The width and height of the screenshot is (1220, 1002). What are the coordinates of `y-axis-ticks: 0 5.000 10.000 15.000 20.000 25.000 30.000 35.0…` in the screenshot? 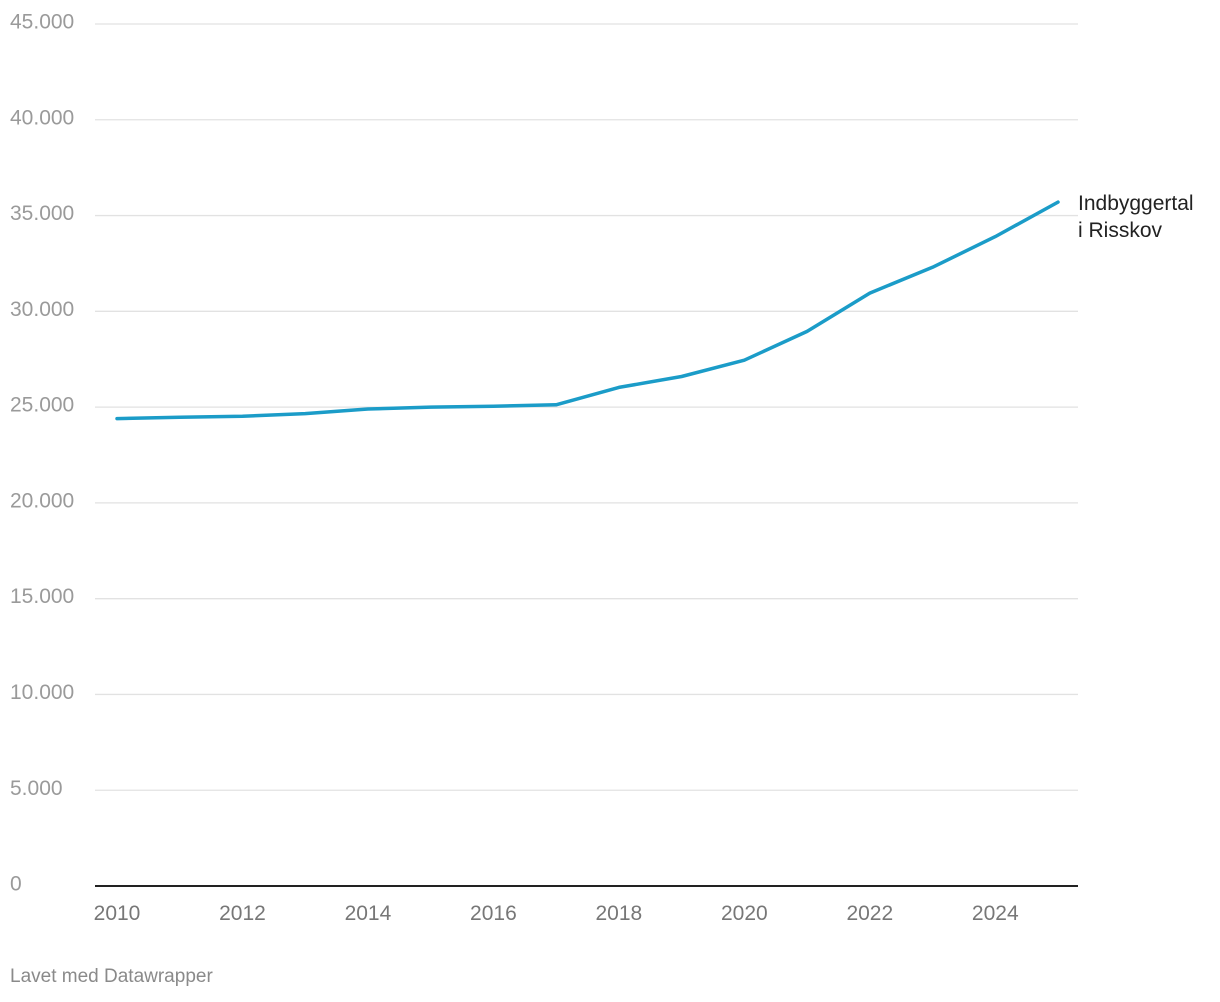 It's located at (42, 453).